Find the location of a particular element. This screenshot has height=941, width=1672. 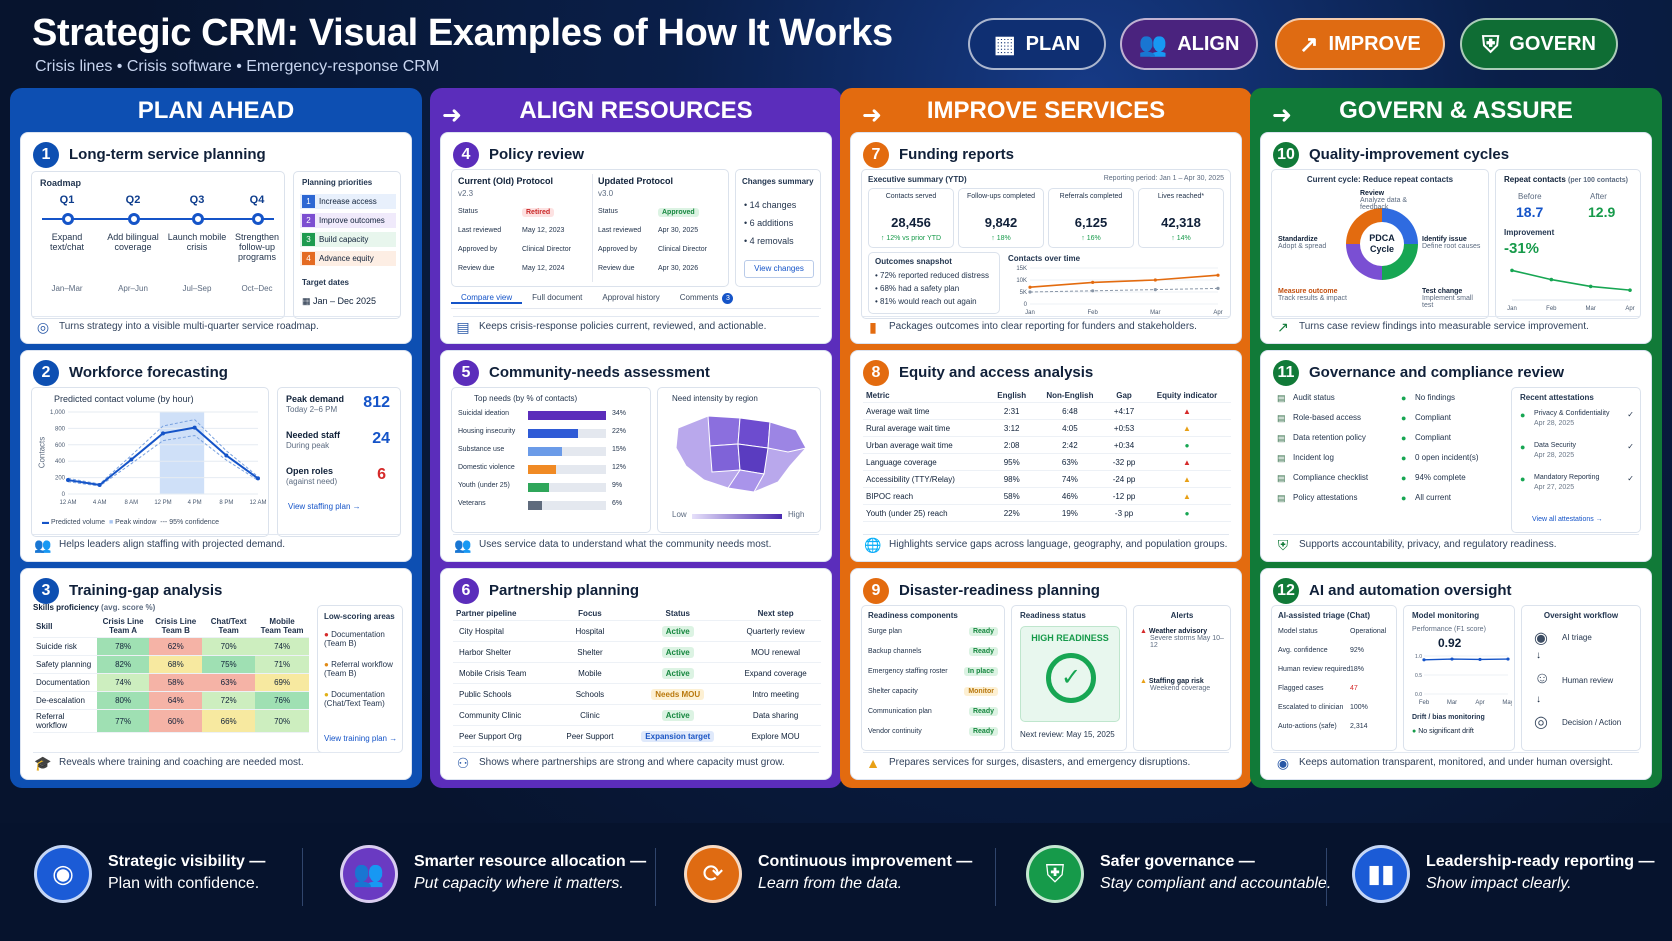

card-number: 10 is located at coordinates (1286, 155).